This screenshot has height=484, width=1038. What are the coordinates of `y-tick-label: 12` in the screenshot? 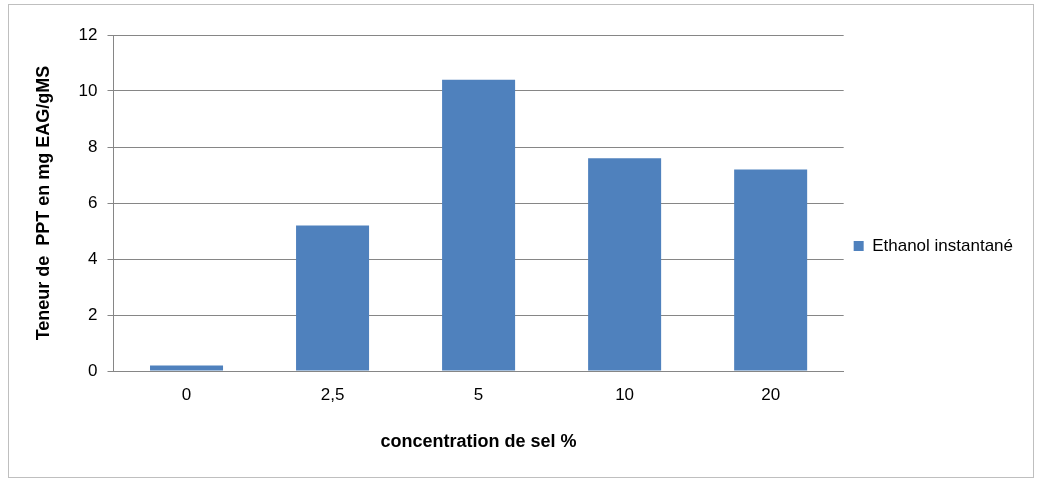 It's located at (88, 34).